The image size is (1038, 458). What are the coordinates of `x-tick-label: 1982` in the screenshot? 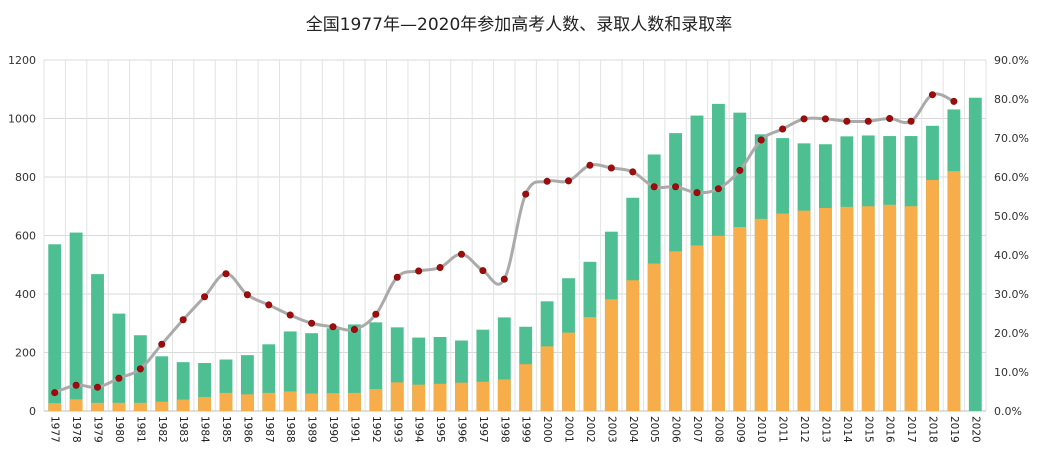 It's located at (162, 429).